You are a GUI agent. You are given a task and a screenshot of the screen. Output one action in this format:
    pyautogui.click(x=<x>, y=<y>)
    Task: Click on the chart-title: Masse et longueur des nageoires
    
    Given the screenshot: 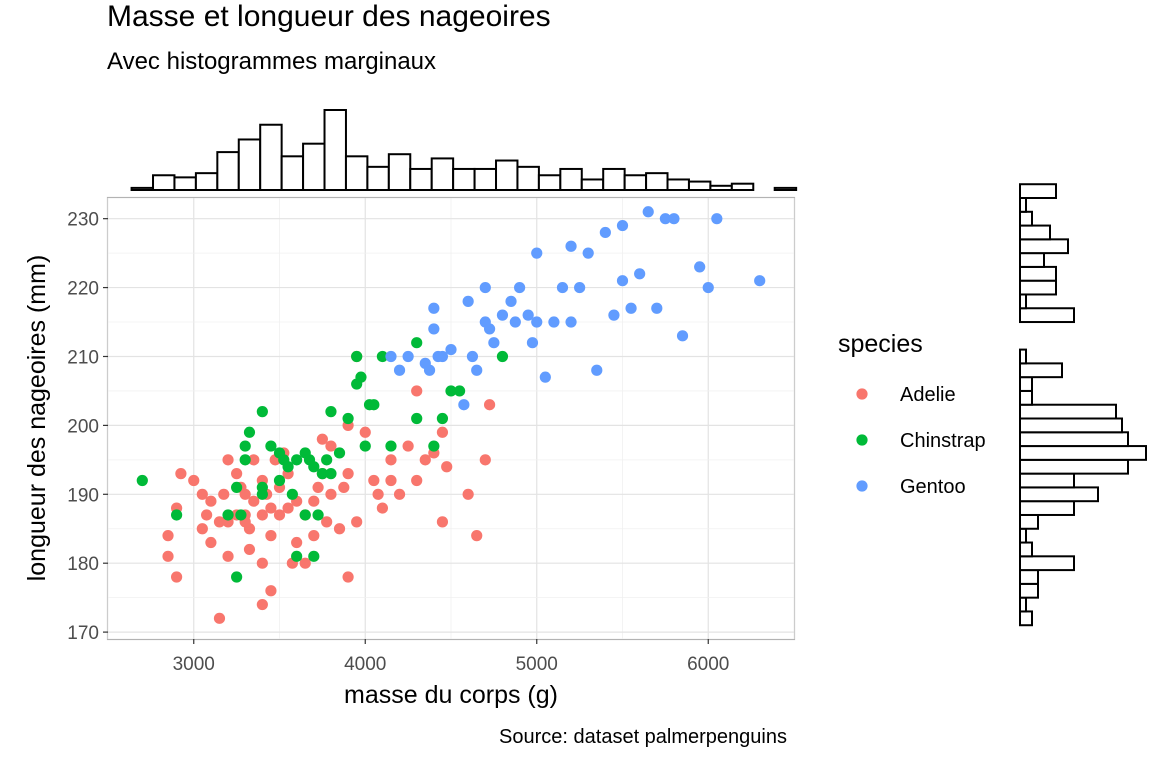 What is the action you would take?
    pyautogui.click(x=329, y=16)
    